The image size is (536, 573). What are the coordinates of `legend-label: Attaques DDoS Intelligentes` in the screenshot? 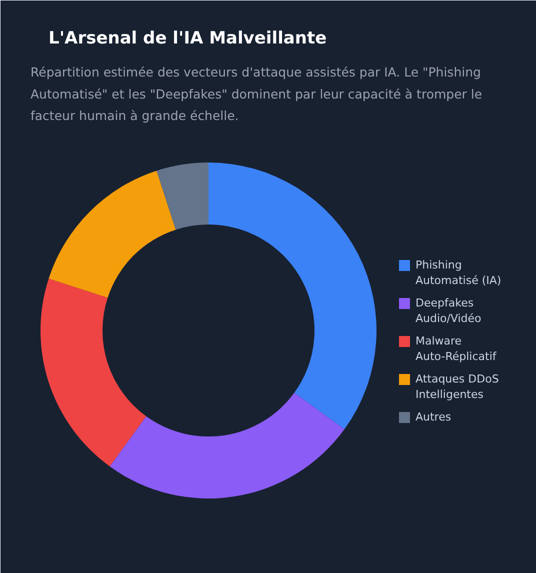 It's located at (457, 387).